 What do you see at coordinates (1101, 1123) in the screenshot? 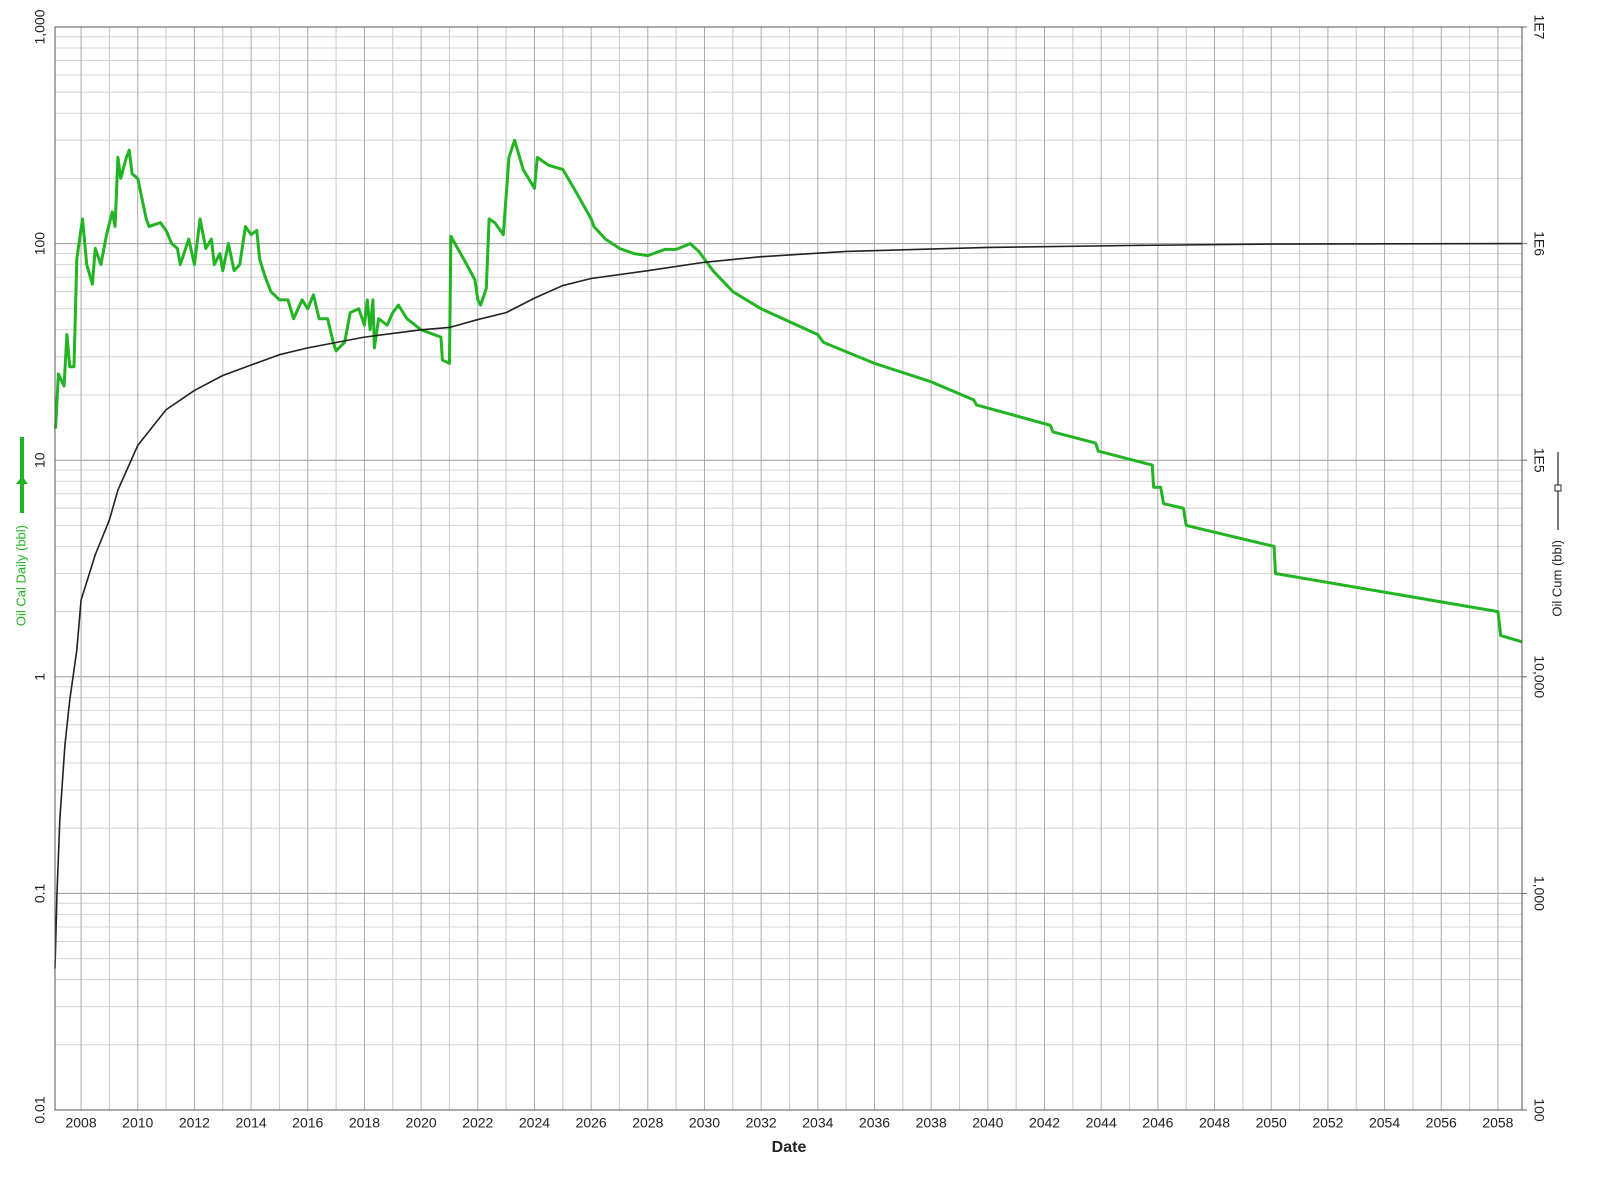
I see `x-tick-label: 2044` at bounding box center [1101, 1123].